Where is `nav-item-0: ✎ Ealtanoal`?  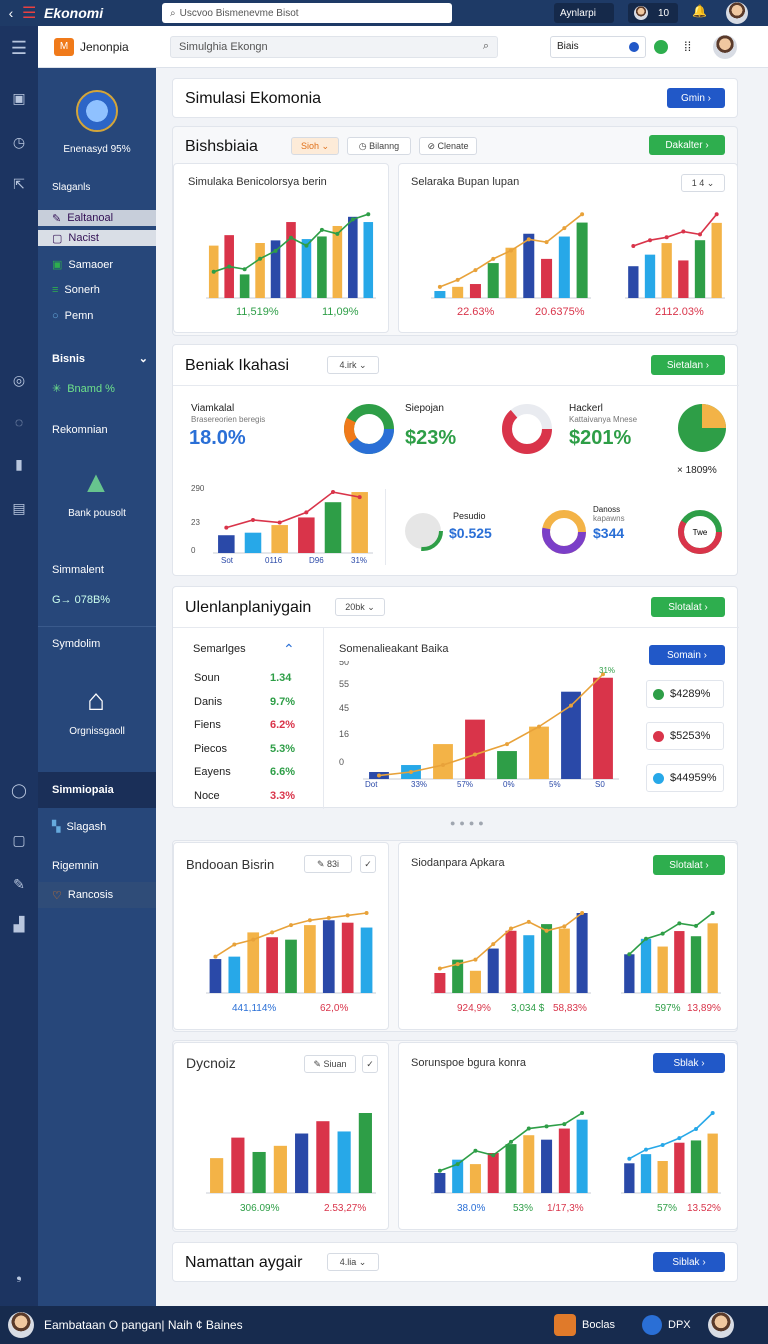
nav-item-0: ✎ Ealtanoal is located at coordinates (97, 218).